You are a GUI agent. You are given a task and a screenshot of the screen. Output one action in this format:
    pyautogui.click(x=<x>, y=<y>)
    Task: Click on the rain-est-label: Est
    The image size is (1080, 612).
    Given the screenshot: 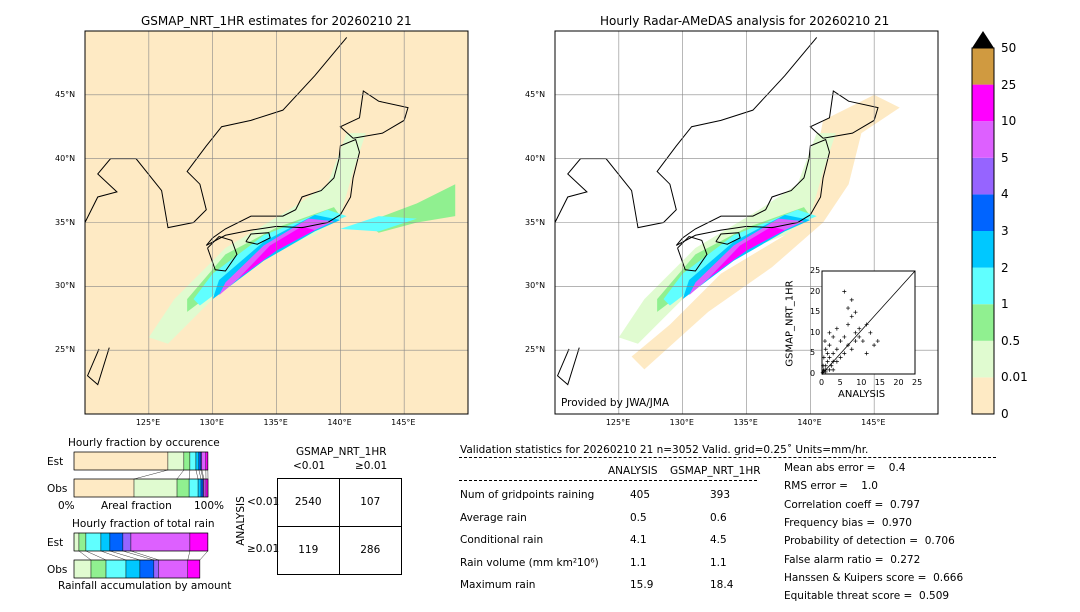 What is the action you would take?
    pyautogui.click(x=55, y=543)
    